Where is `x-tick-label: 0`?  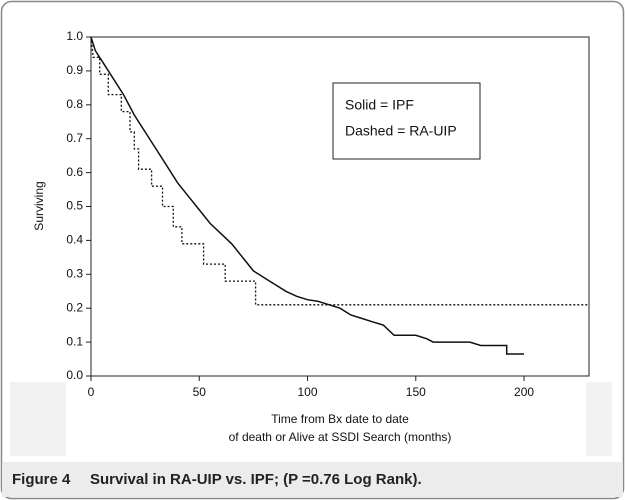
x-tick-label: 0 is located at coordinates (91, 392).